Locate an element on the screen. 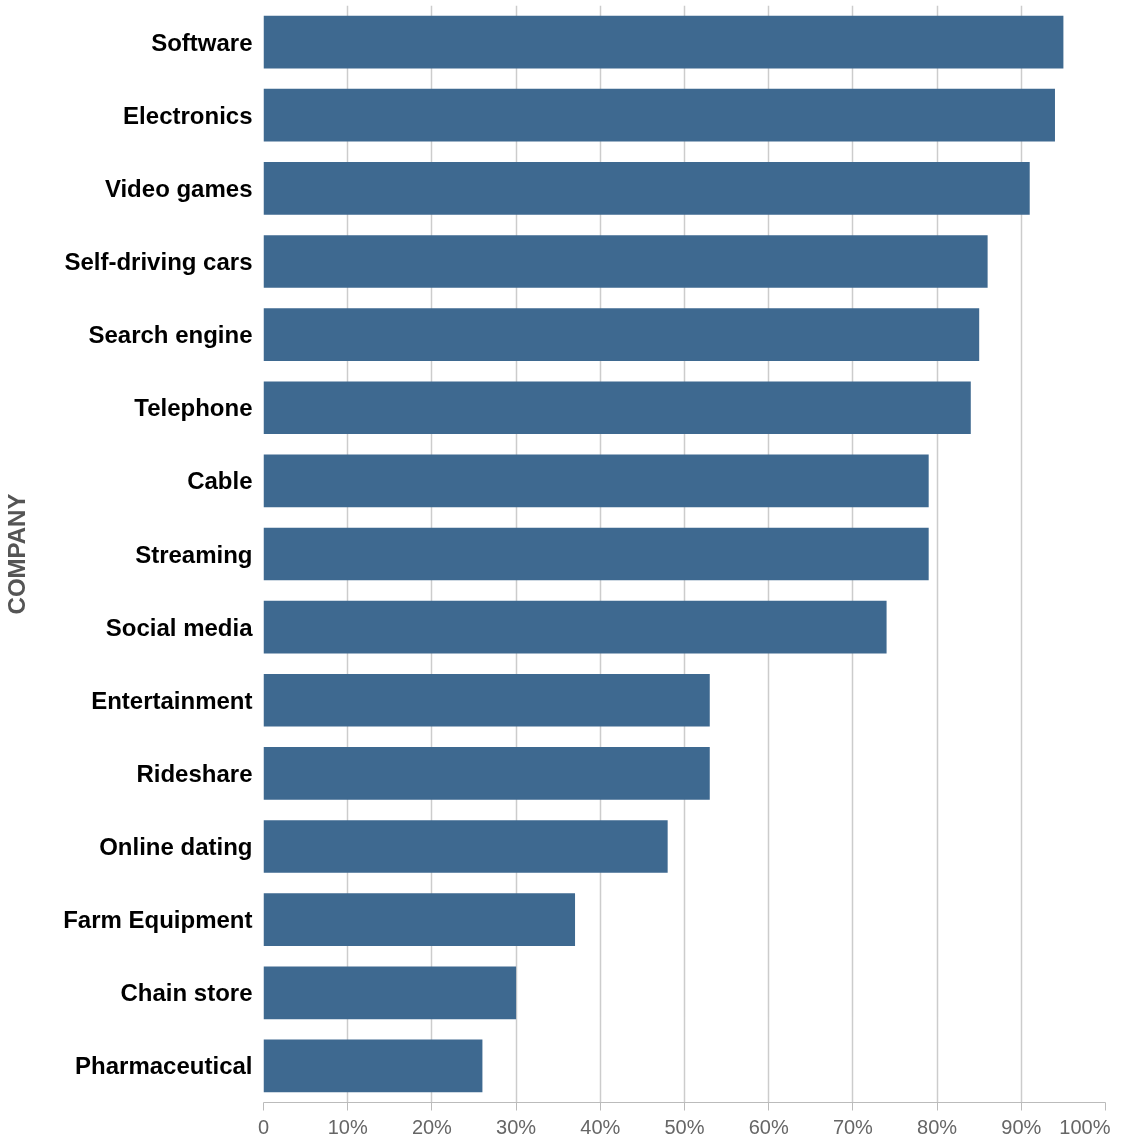 Image resolution: width=1124 pixels, height=1143 pixels. y-tick-label: Rideshare is located at coordinates (194, 773).